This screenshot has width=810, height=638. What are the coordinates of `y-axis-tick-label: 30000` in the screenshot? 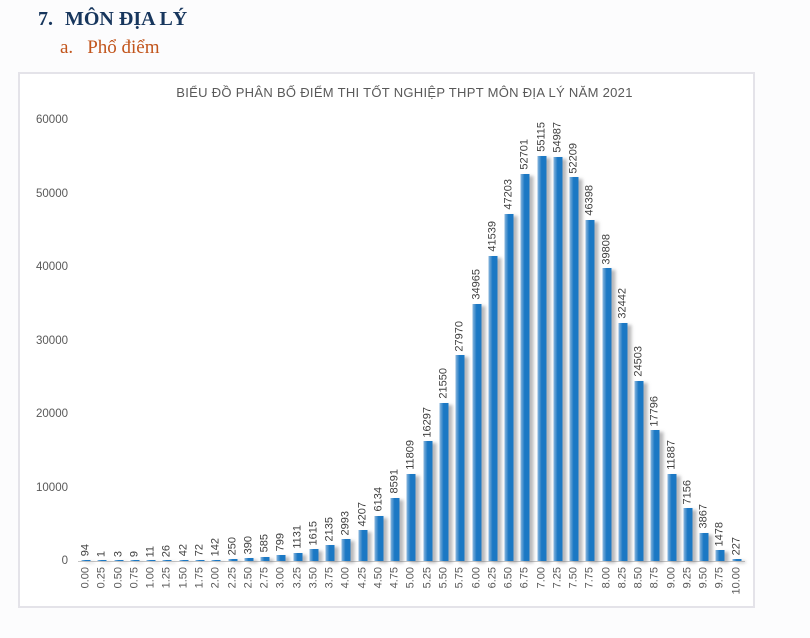 It's located at (52, 340).